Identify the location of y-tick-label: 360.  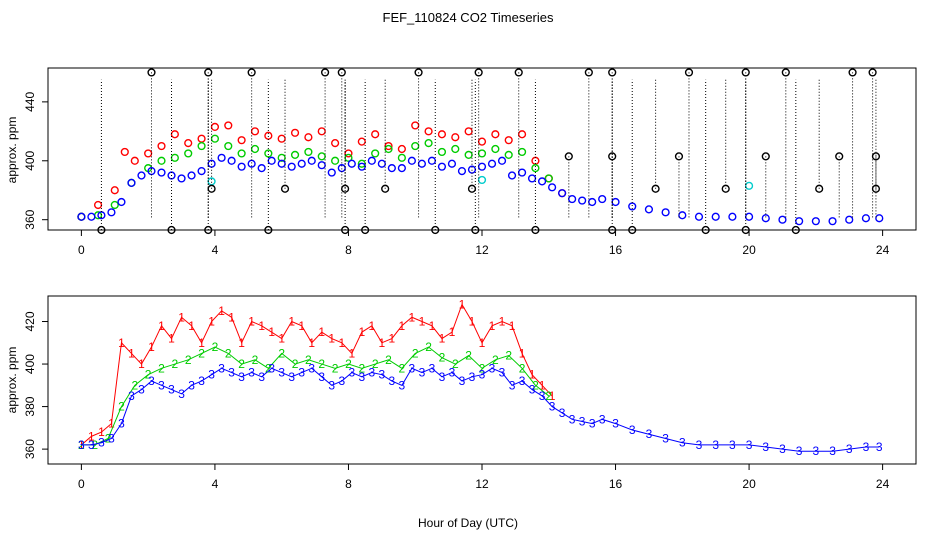
(30, 219).